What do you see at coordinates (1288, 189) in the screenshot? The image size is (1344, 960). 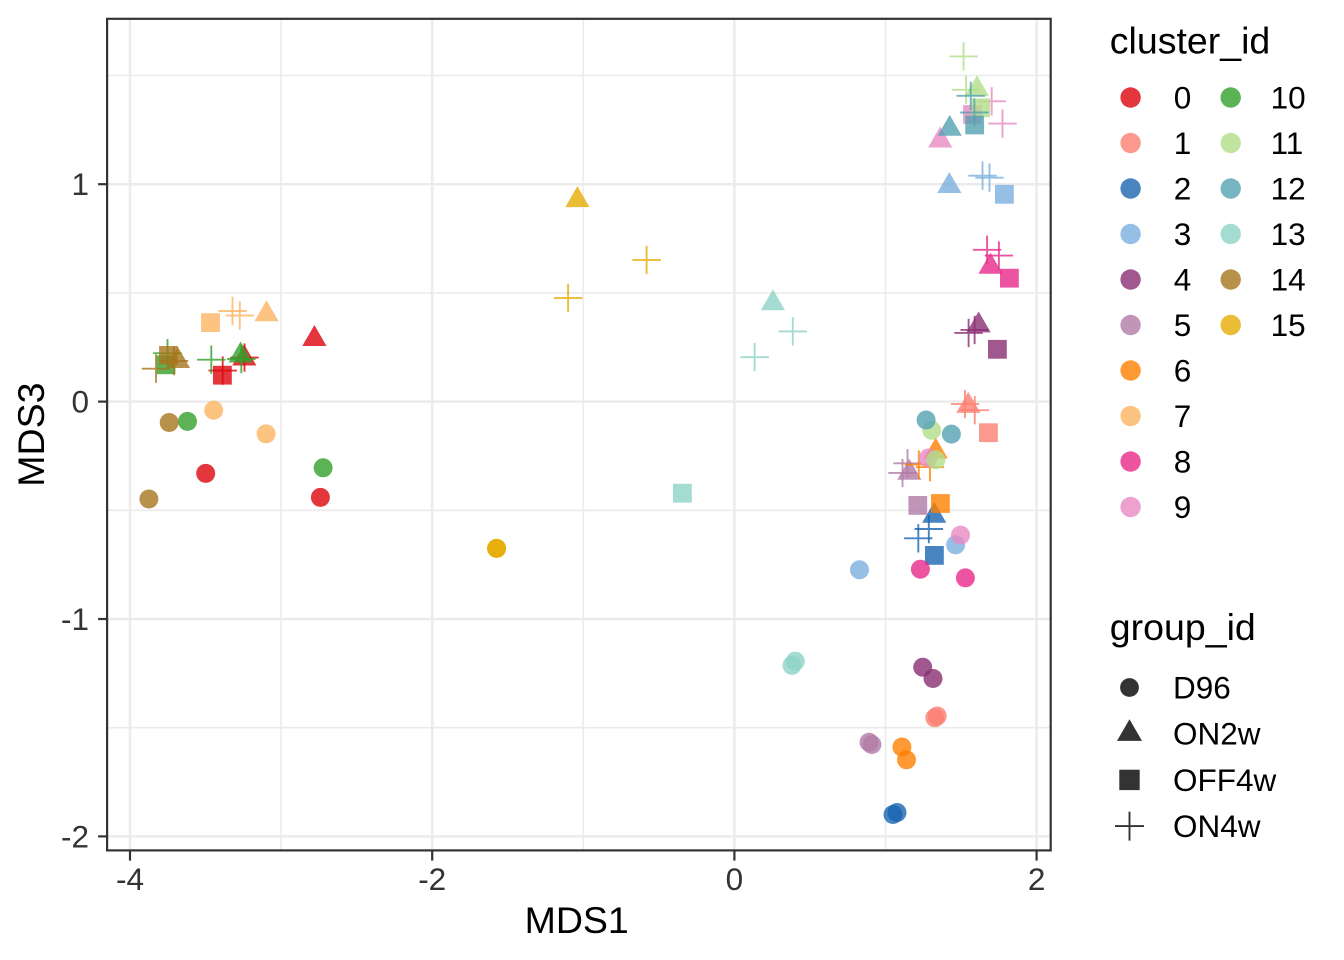 I see `svg-text: 12` at bounding box center [1288, 189].